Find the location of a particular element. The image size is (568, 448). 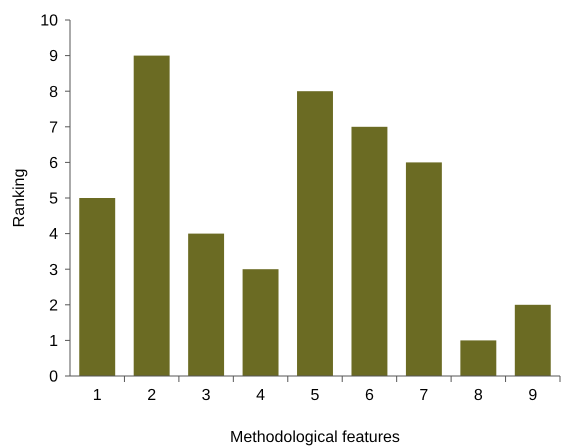

y-tick-label: 3 is located at coordinates (53, 270).